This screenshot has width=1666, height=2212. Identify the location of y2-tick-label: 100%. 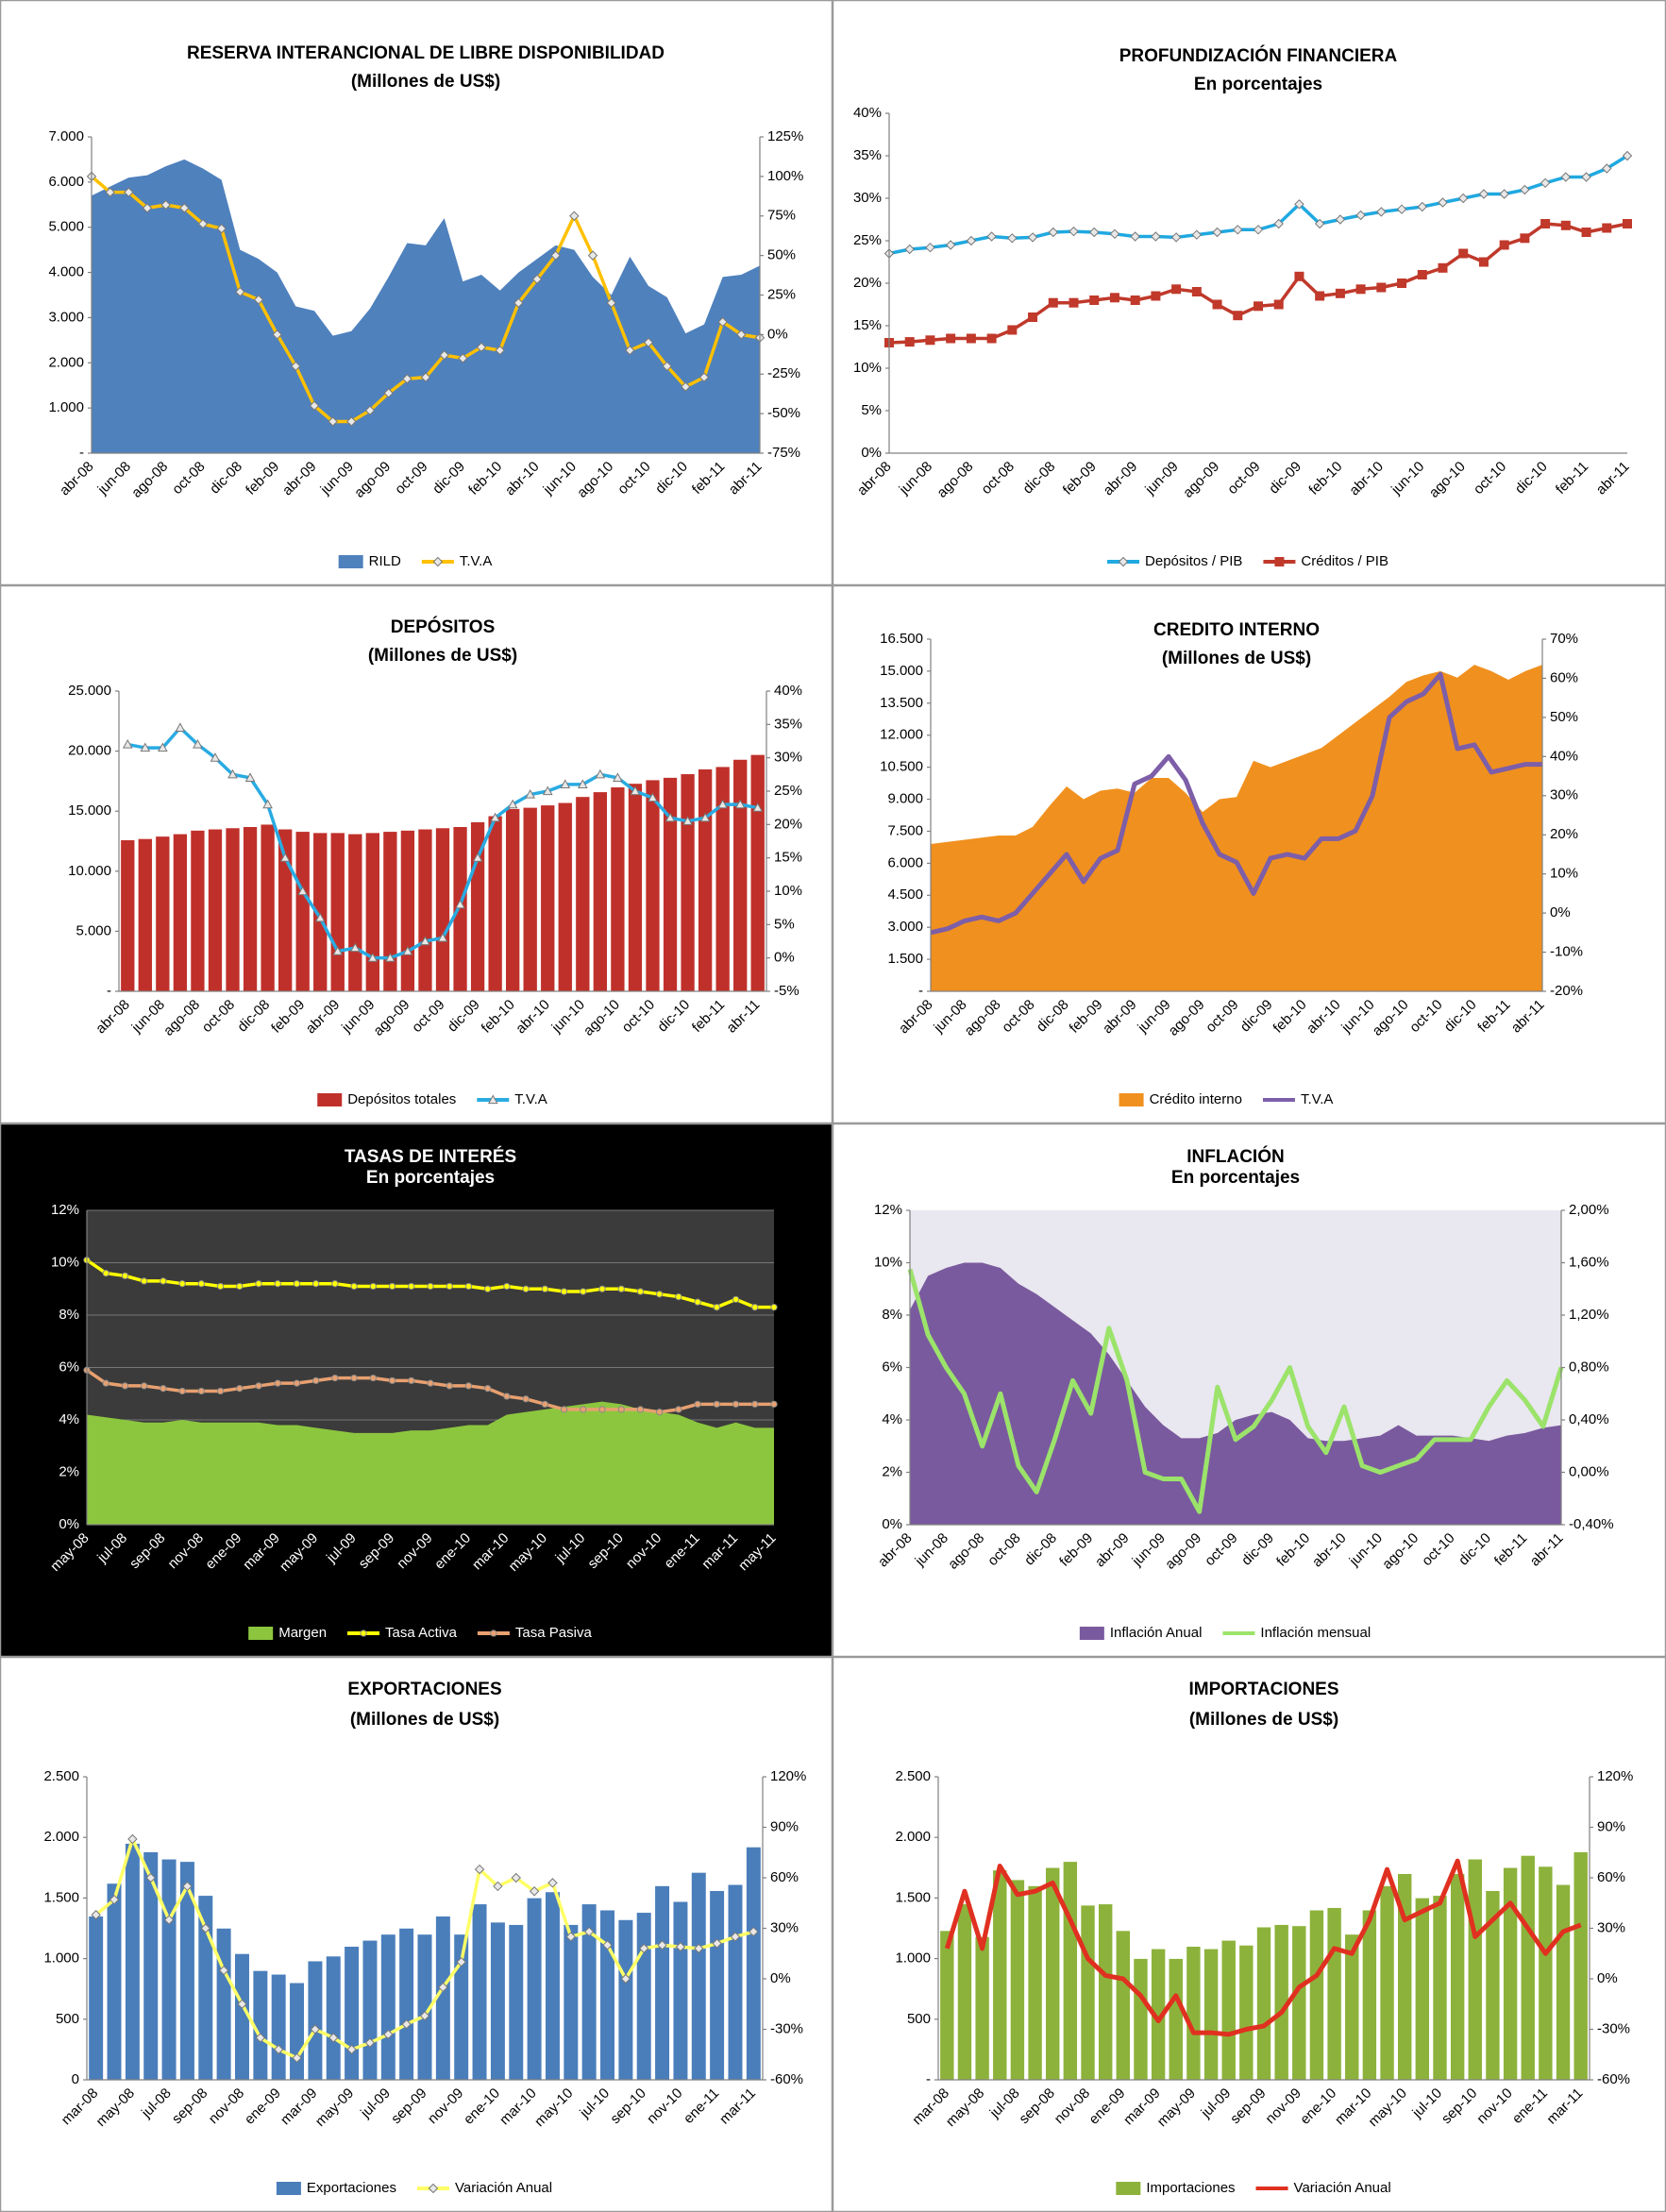
(785, 176).